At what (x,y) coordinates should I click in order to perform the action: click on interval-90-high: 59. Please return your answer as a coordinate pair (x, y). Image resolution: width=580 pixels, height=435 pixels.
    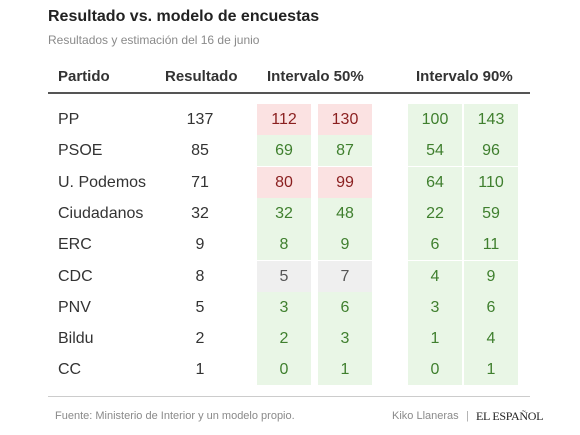
    Looking at the image, I should click on (491, 213).